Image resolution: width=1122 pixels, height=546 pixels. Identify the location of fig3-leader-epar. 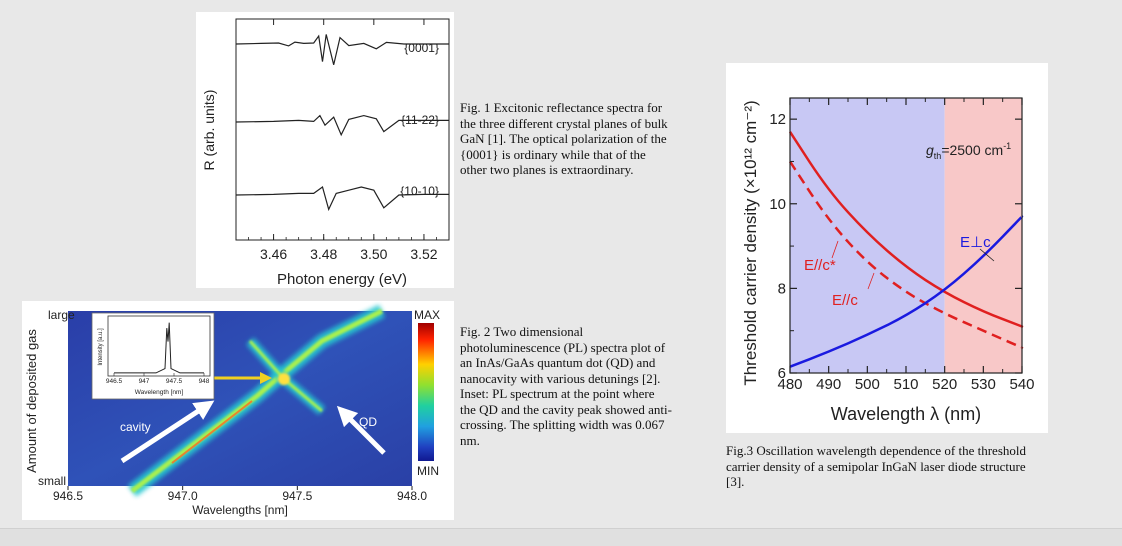
(871, 281).